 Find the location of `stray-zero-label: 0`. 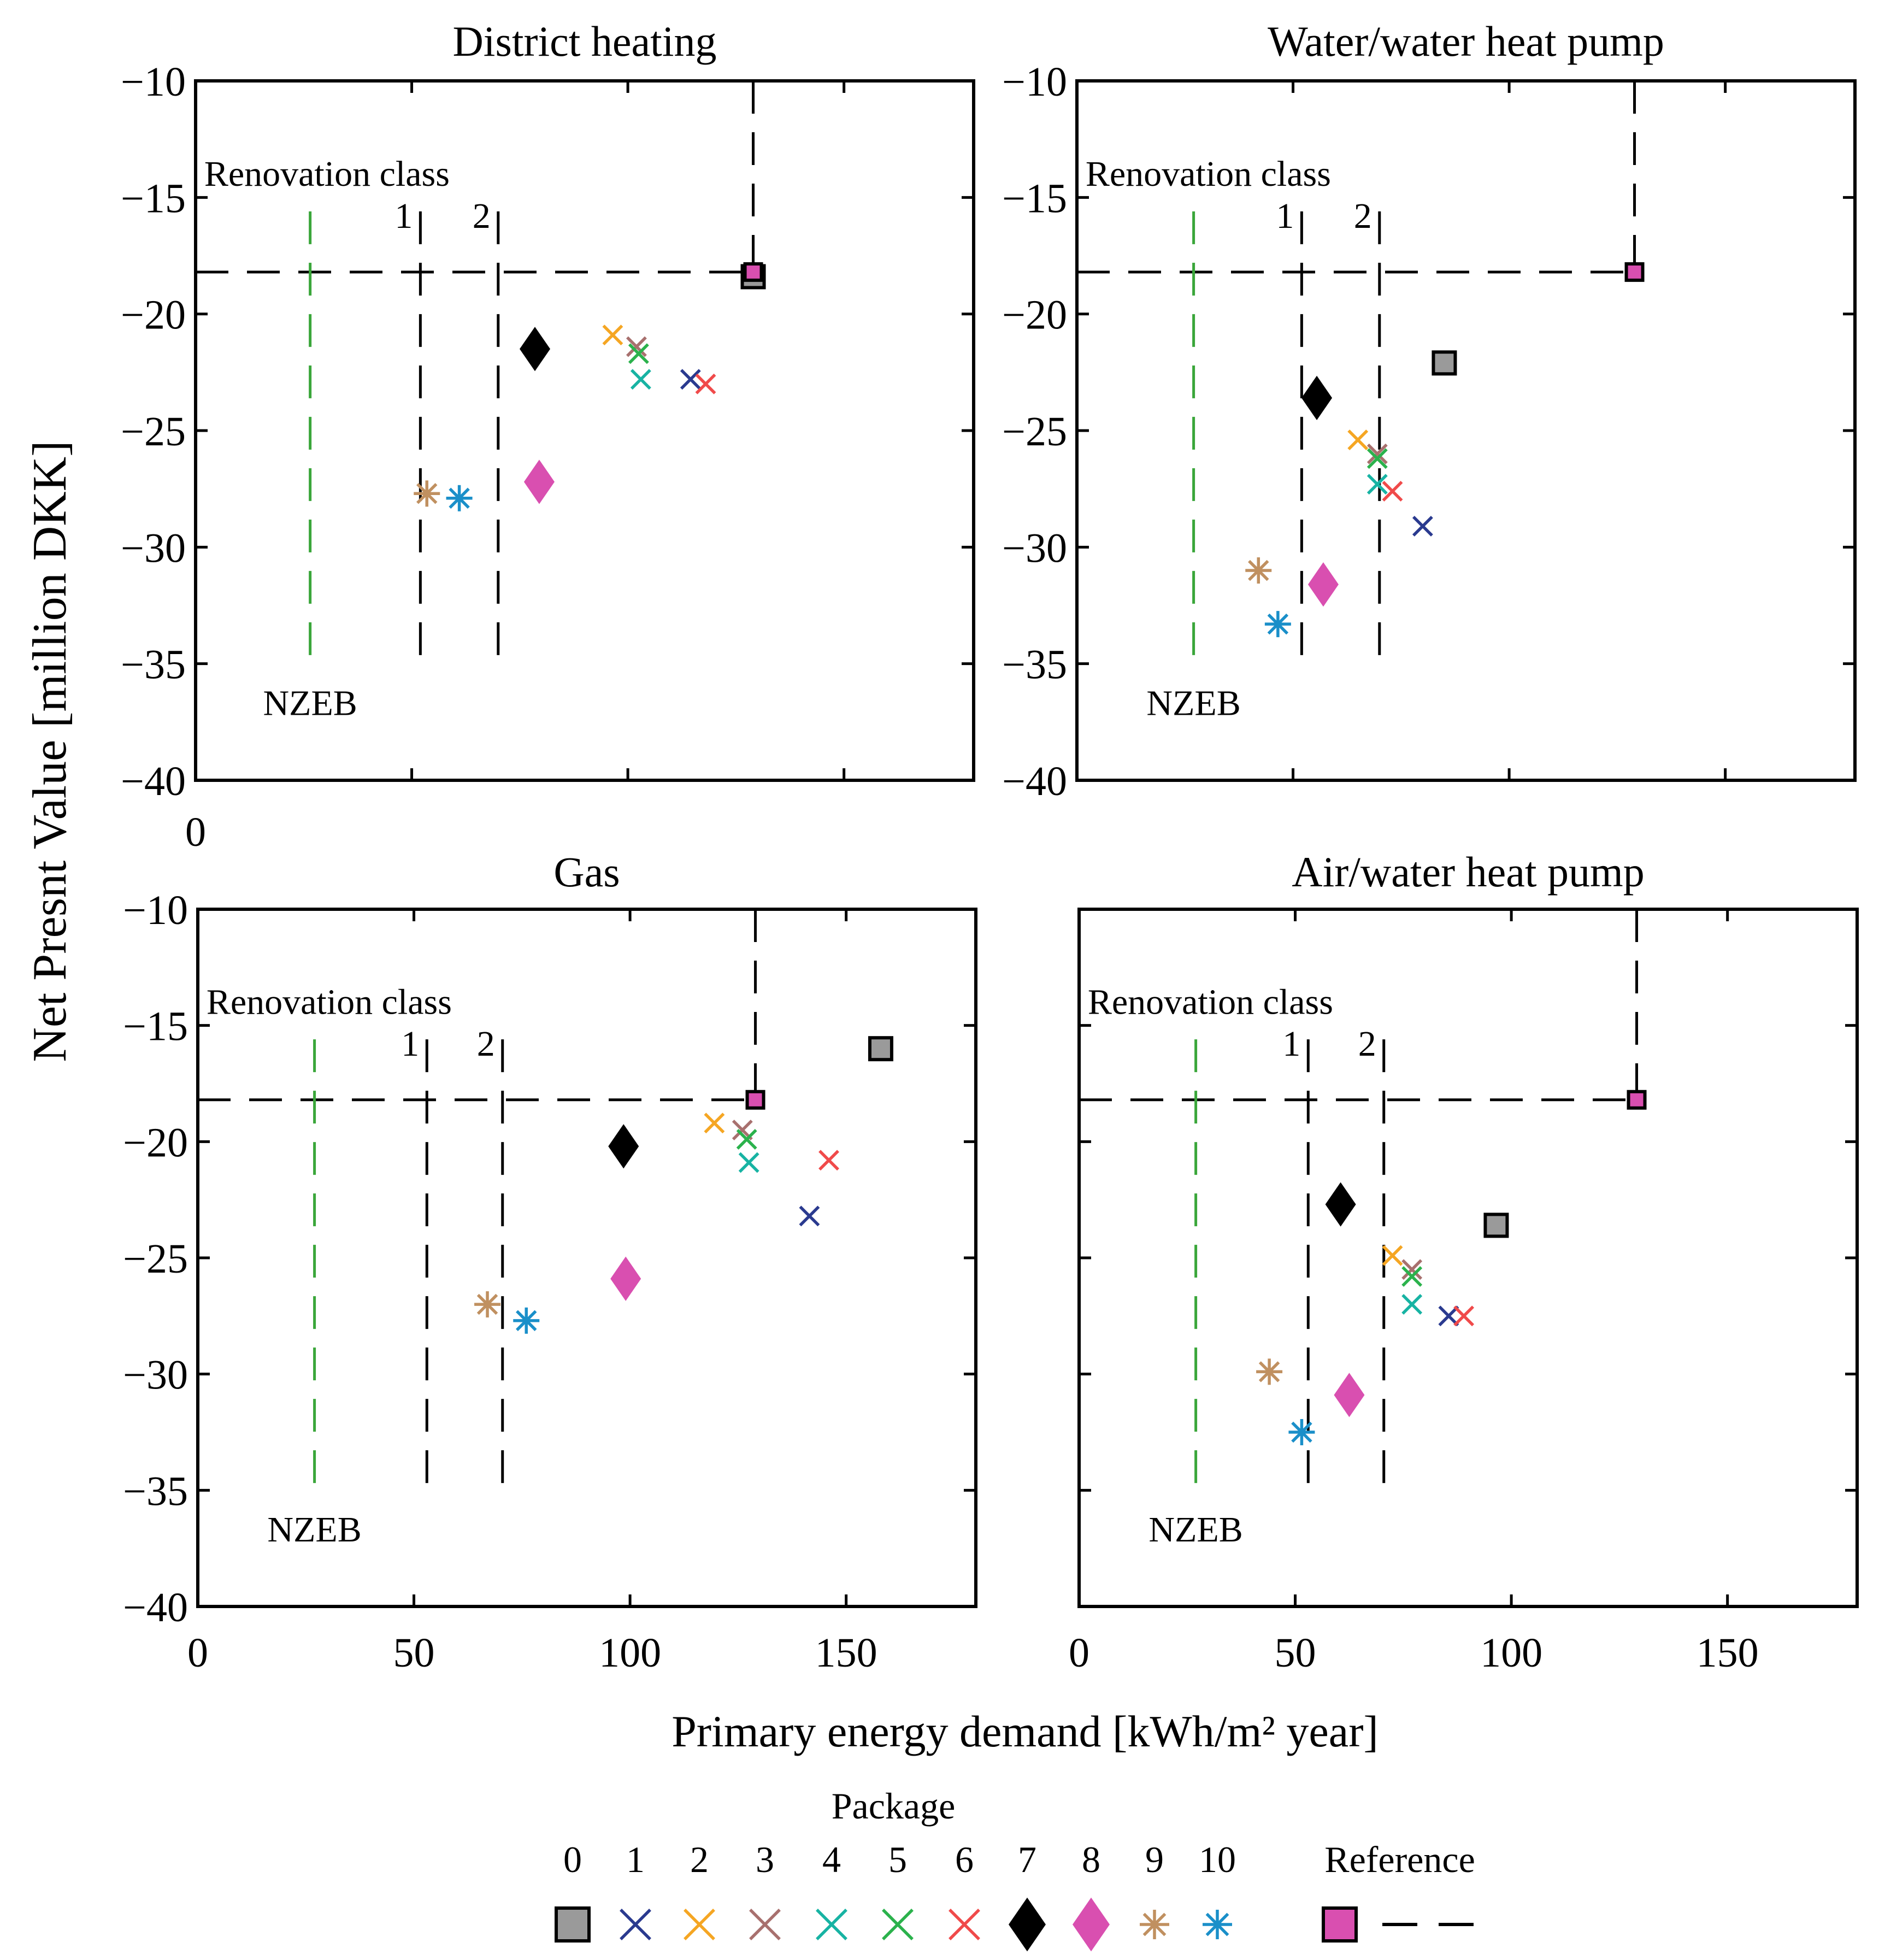

stray-zero-label: 0 is located at coordinates (195, 832).